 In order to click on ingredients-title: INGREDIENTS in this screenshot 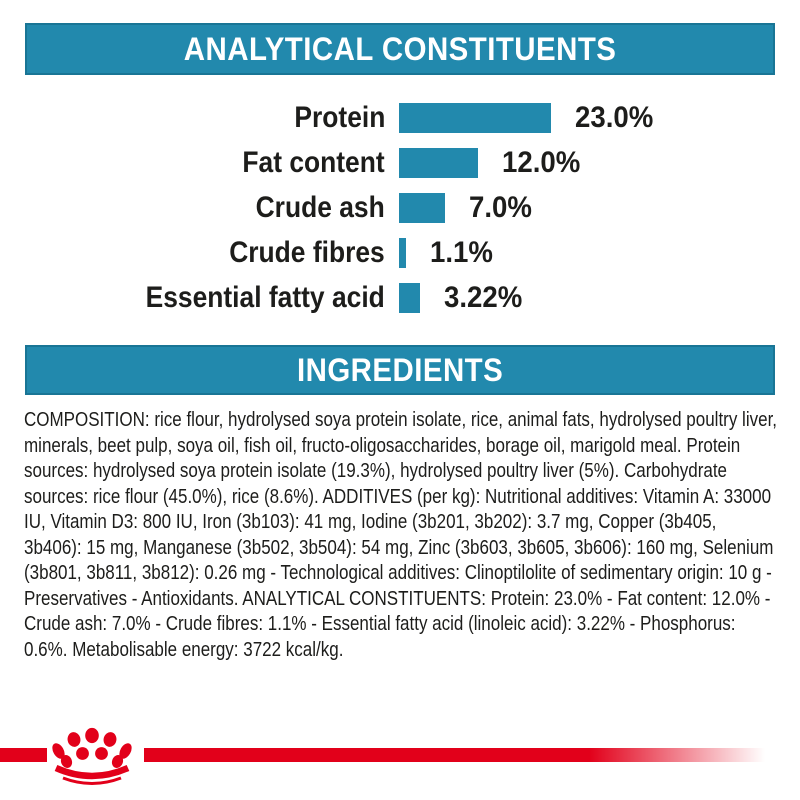, I will do `click(400, 369)`.